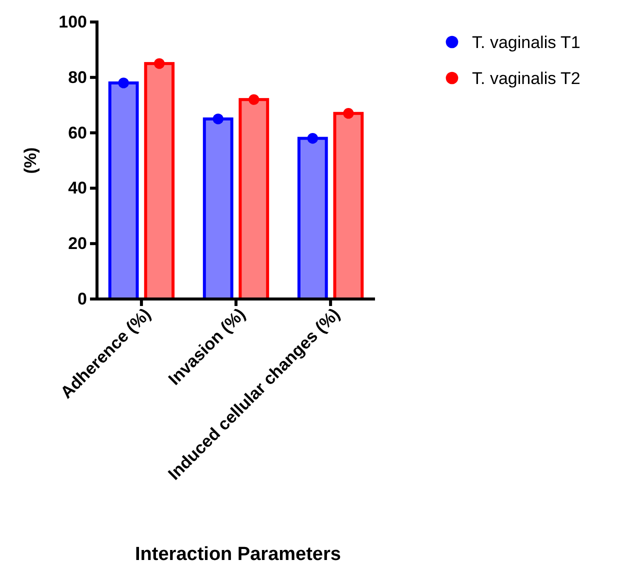 This screenshot has height=571, width=632. Describe the element at coordinates (526, 78) in the screenshot. I see `legend-label: T. vaginalis T2` at that location.